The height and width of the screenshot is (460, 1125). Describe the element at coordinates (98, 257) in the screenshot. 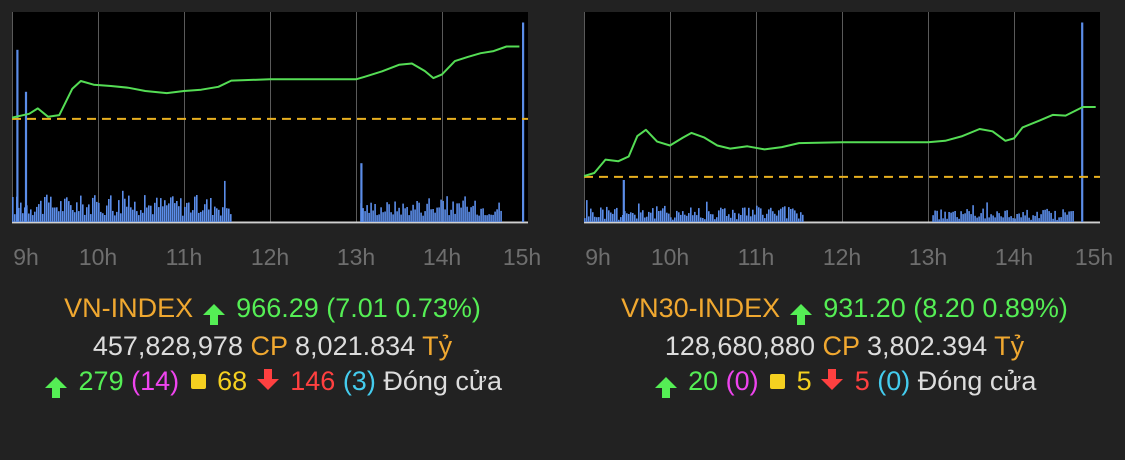

I see `x-tick-label: 10h` at that location.